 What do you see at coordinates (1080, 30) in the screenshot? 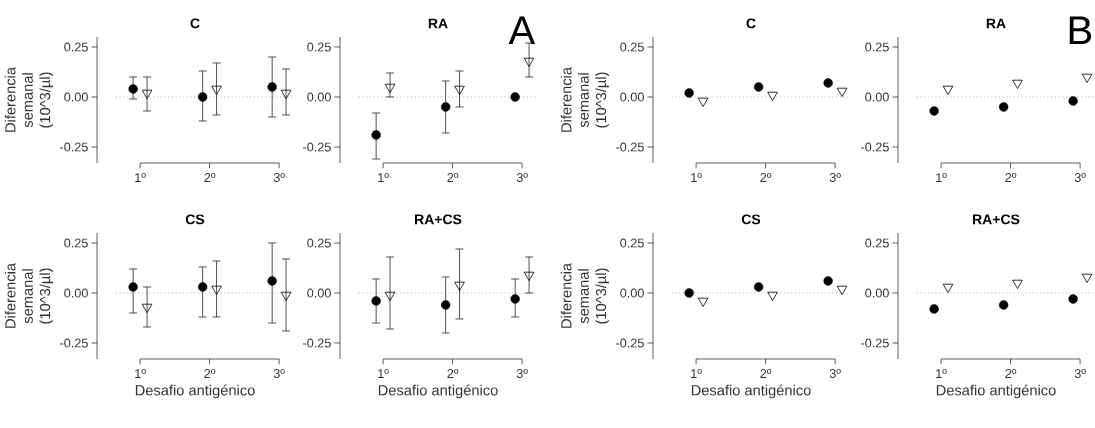
I see `annotation: B` at bounding box center [1080, 30].